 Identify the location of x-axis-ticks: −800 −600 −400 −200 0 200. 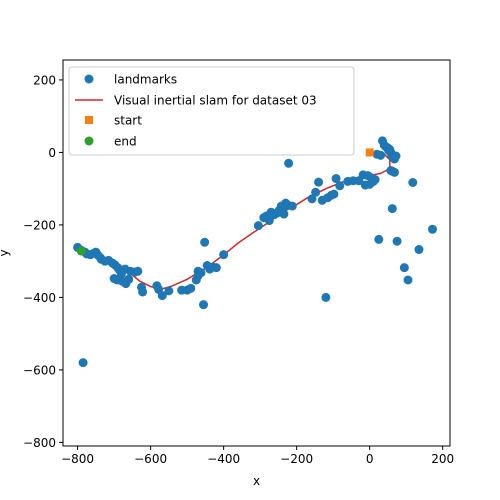
(257, 456).